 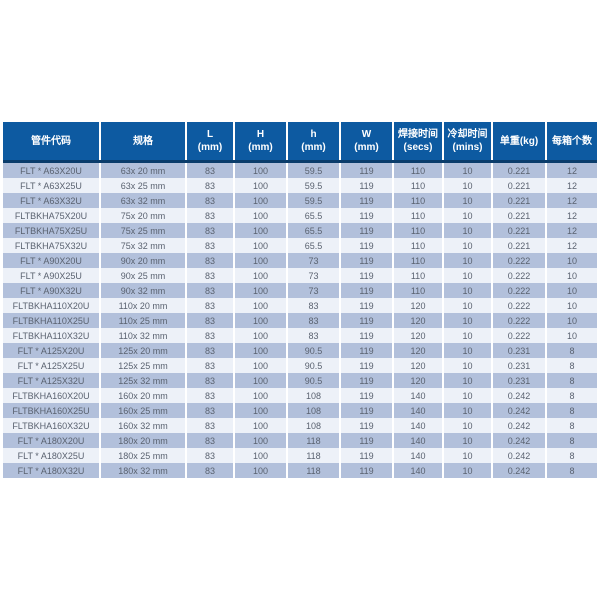 What do you see at coordinates (314, 275) in the screenshot?
I see `table-cell: 73` at bounding box center [314, 275].